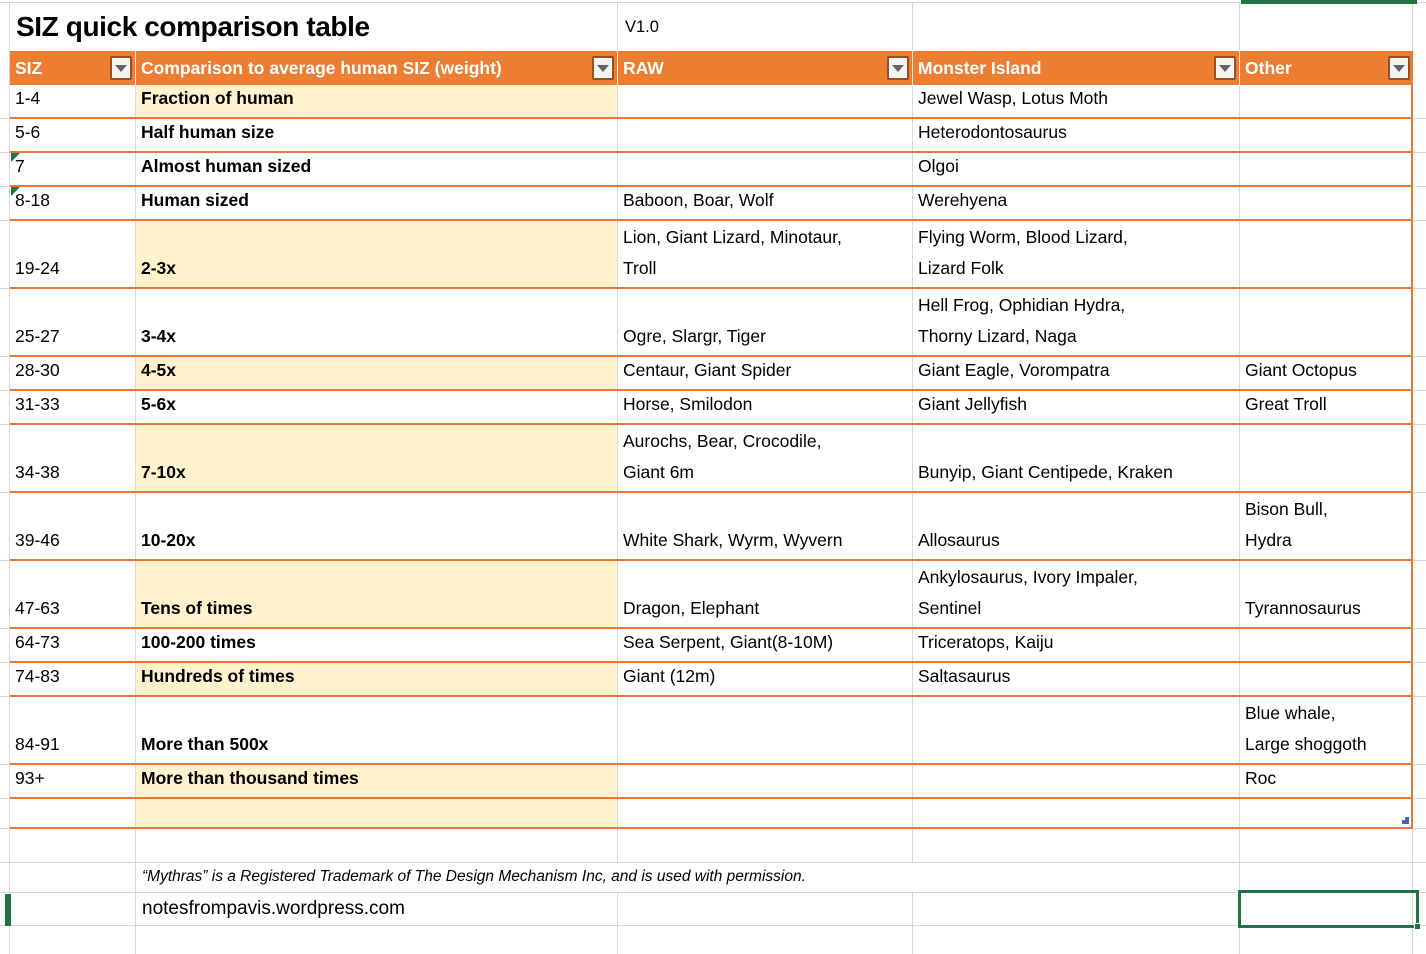 The image size is (1426, 954). What do you see at coordinates (73, 407) in the screenshot?
I see `cell-siz: 31-33` at bounding box center [73, 407].